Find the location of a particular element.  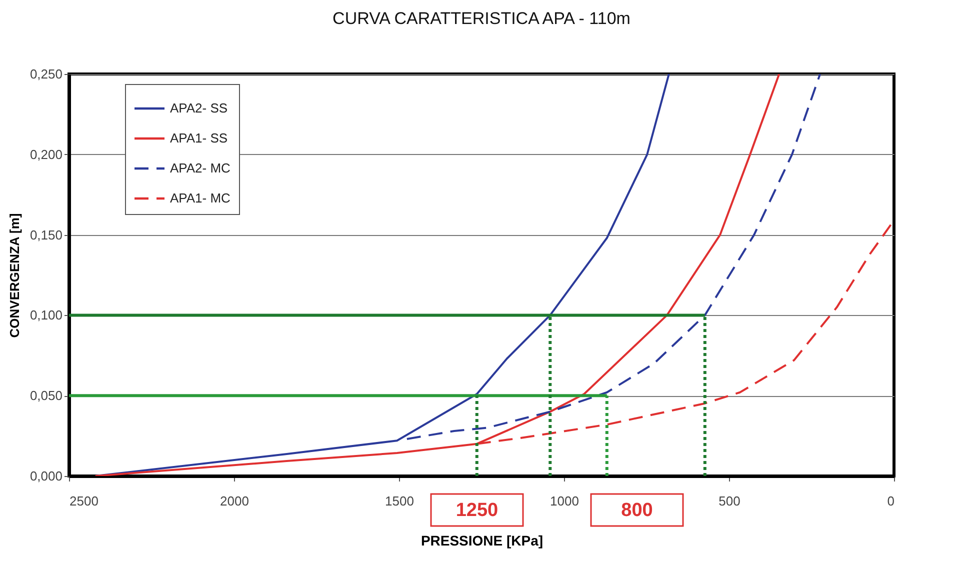

text: 1250 is located at coordinates (477, 510).